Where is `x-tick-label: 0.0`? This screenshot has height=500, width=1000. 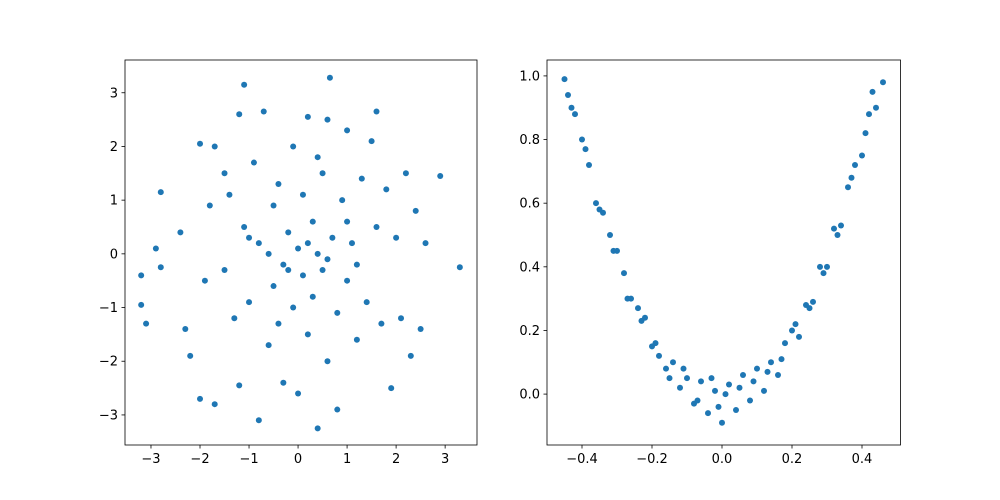
x-tick-label: 0.0 is located at coordinates (722, 459).